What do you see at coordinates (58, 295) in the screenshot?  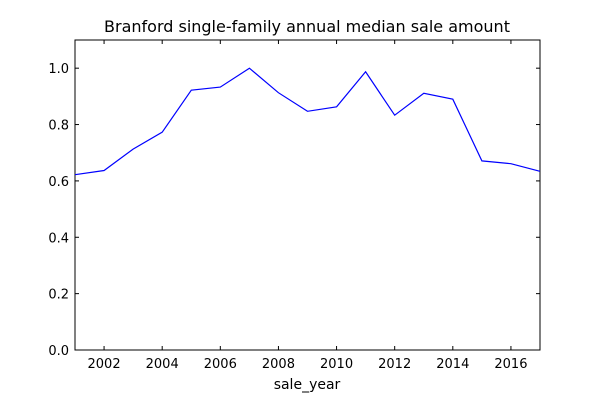 I see `y-tick-label: 0.2` at bounding box center [58, 295].